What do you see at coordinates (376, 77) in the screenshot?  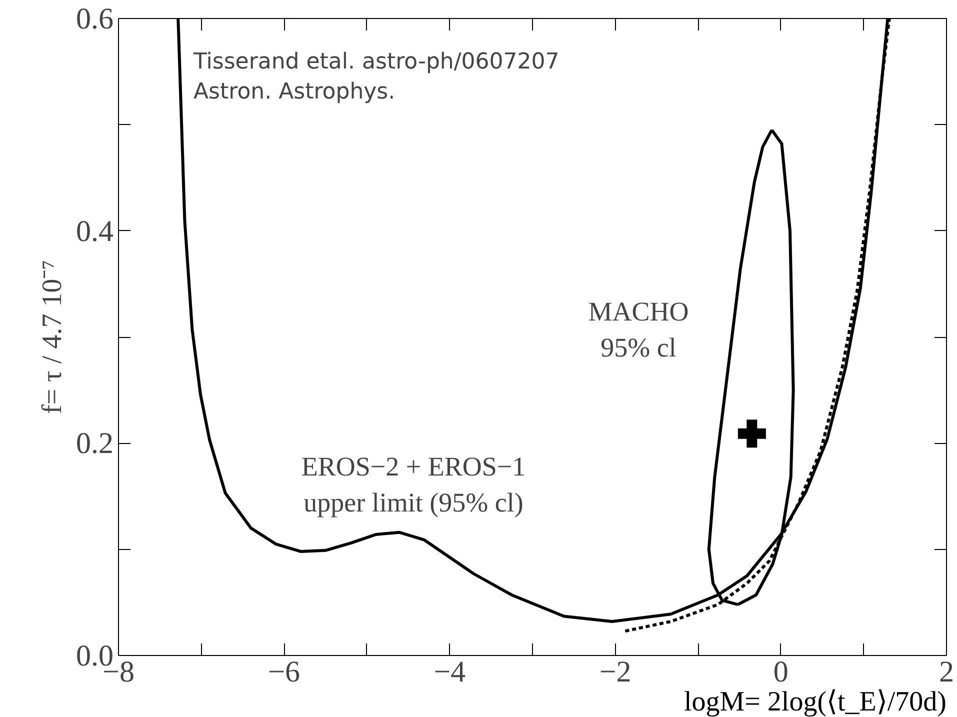 I see `annotation: Tisserand etal. astro-ph/0607207 Astron. Astrophys.` at bounding box center [376, 77].